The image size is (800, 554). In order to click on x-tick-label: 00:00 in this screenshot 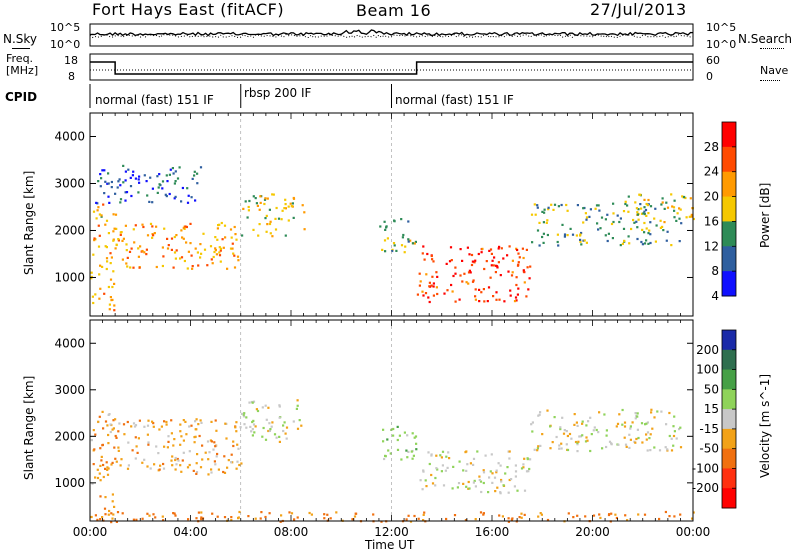, I will do `click(90, 532)`.